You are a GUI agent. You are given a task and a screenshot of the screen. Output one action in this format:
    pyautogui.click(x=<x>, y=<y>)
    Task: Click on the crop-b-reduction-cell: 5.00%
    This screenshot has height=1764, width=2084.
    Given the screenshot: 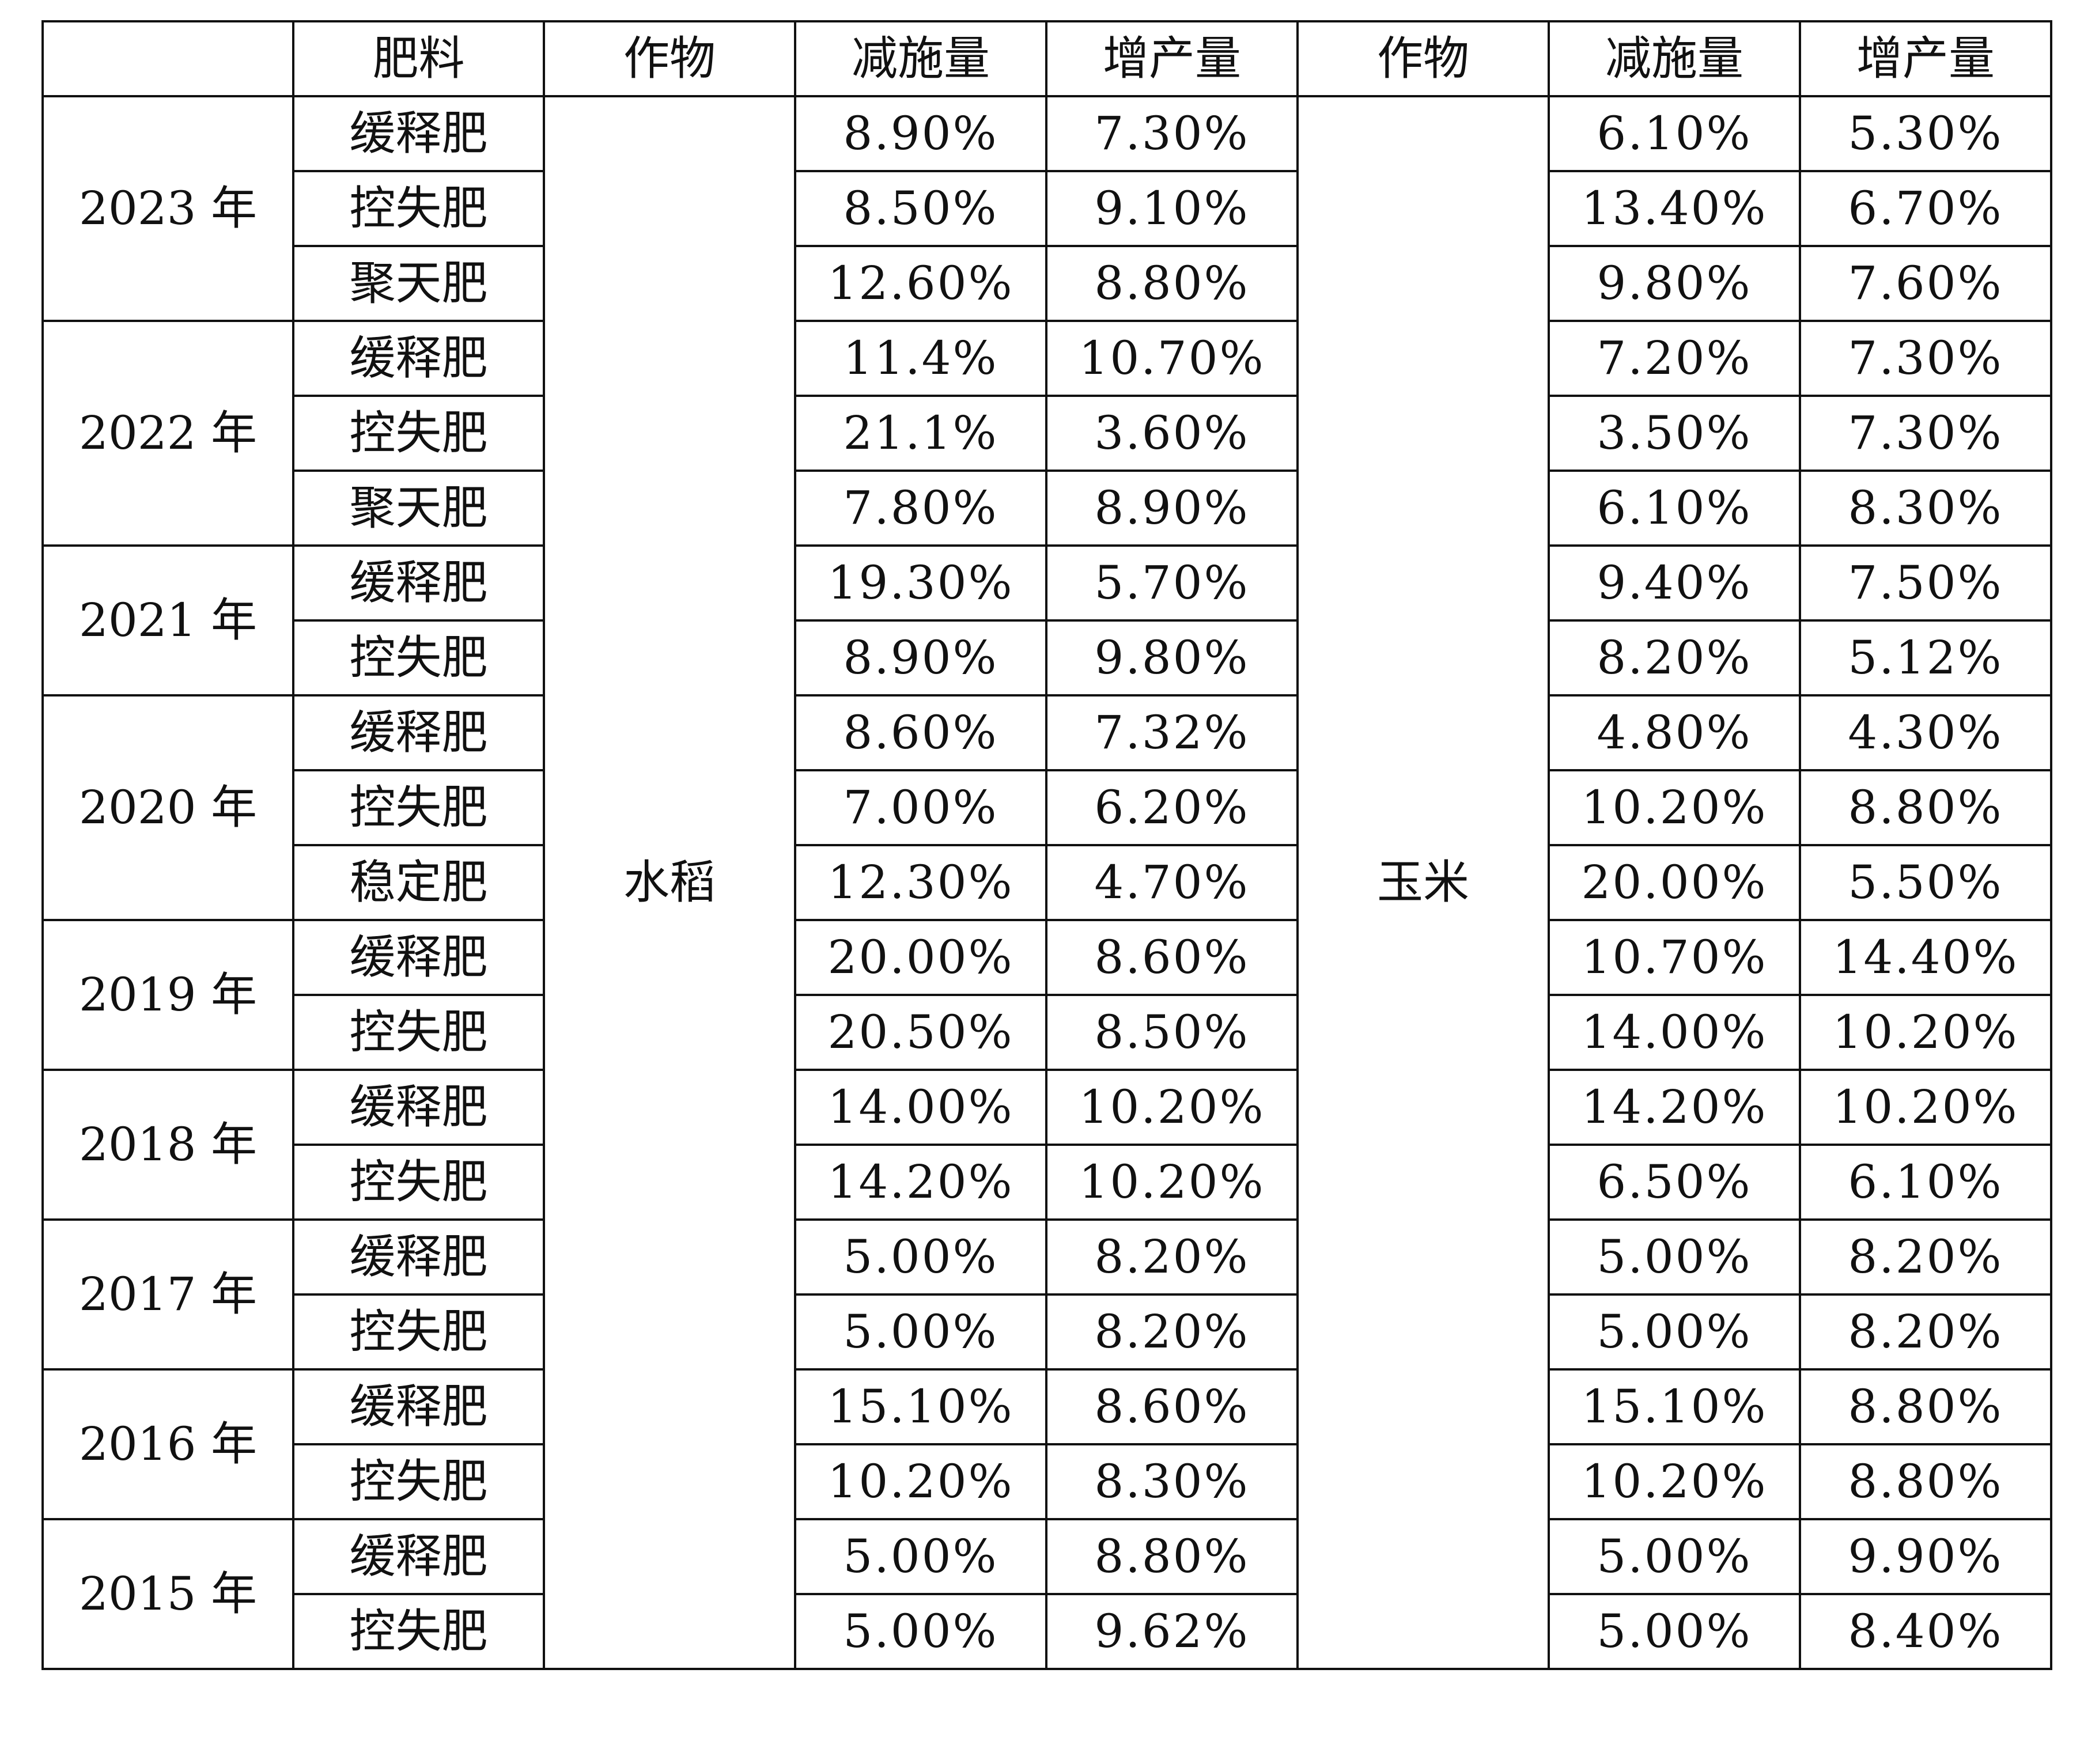 What is the action you would take?
    pyautogui.click(x=1675, y=1631)
    